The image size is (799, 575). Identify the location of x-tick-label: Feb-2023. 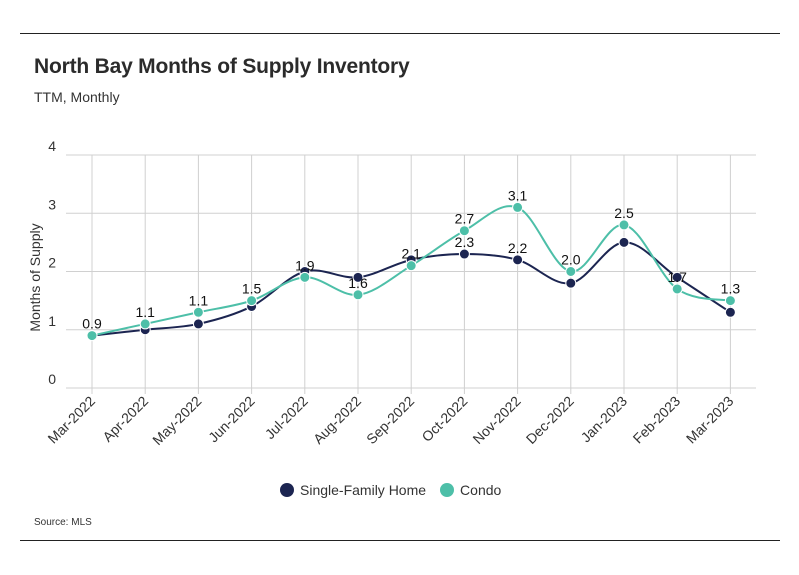
(657, 420).